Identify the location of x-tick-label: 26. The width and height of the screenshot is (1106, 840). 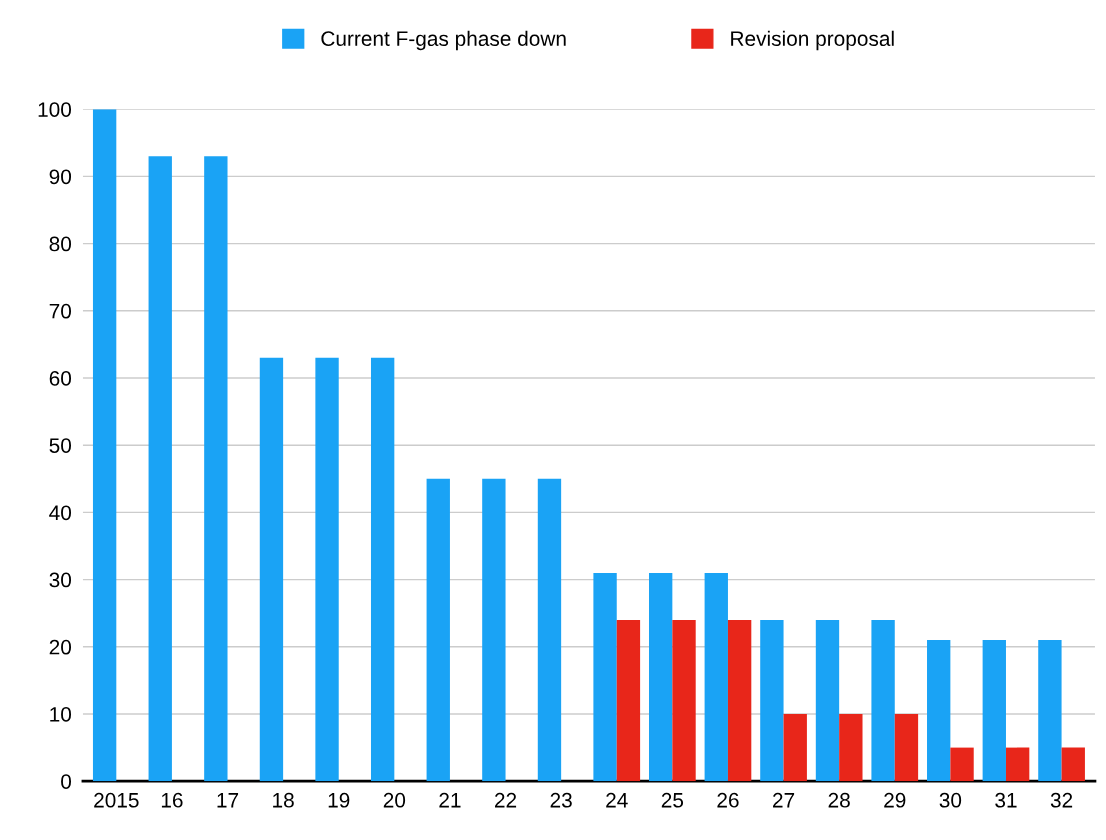
(728, 800).